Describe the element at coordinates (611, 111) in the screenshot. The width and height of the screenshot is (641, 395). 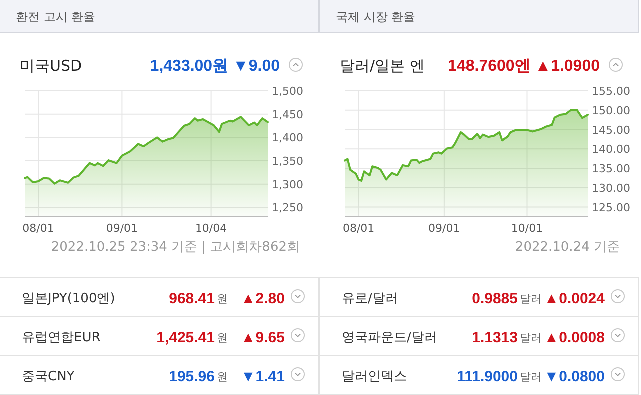
I see `y-tick-label: 150.00` at that location.